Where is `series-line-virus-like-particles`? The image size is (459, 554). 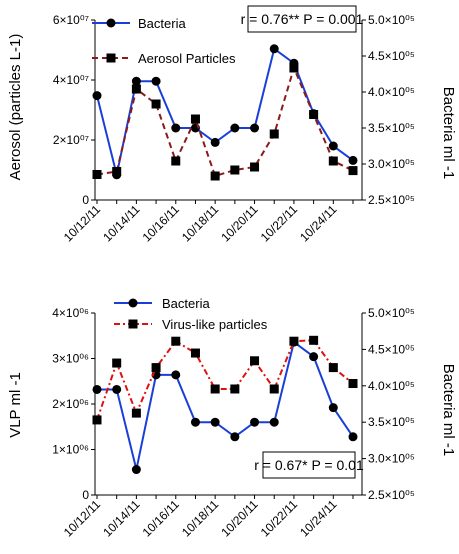 series-line-virus-like-particles is located at coordinates (225, 380).